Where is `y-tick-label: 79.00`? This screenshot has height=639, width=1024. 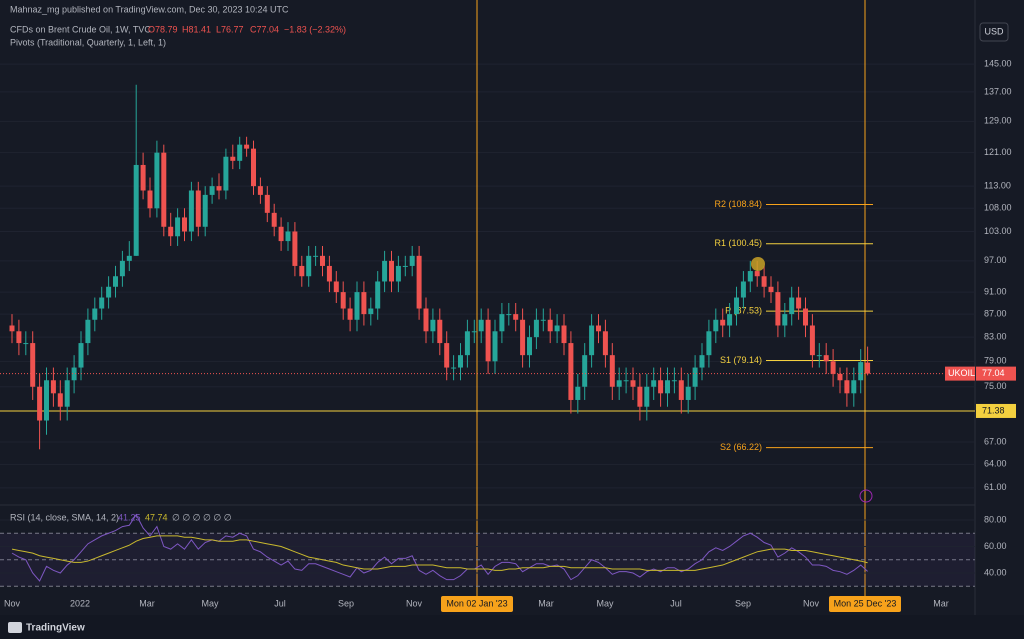
y-tick-label: 79.00 is located at coordinates (995, 361).